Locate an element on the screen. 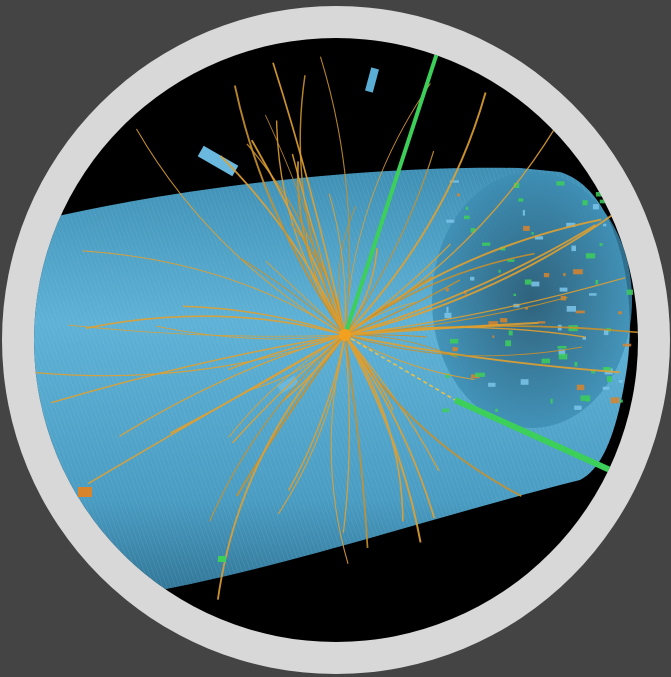 This screenshot has height=677, width=671. detector-block is located at coordinates (218, 161).